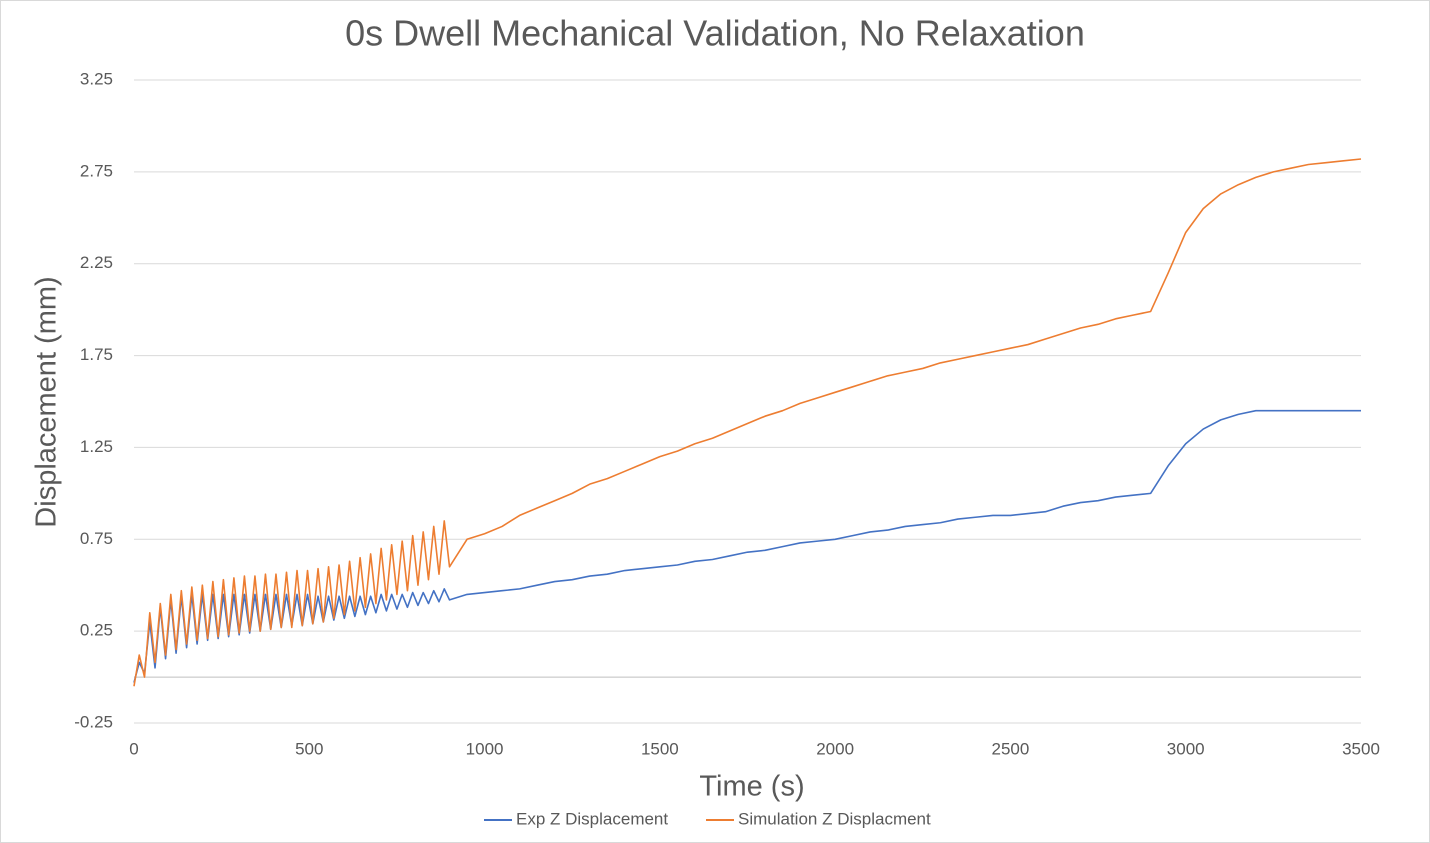 Image resolution: width=1430 pixels, height=843 pixels. I want to click on y-tick-label: 2.25, so click(96, 262).